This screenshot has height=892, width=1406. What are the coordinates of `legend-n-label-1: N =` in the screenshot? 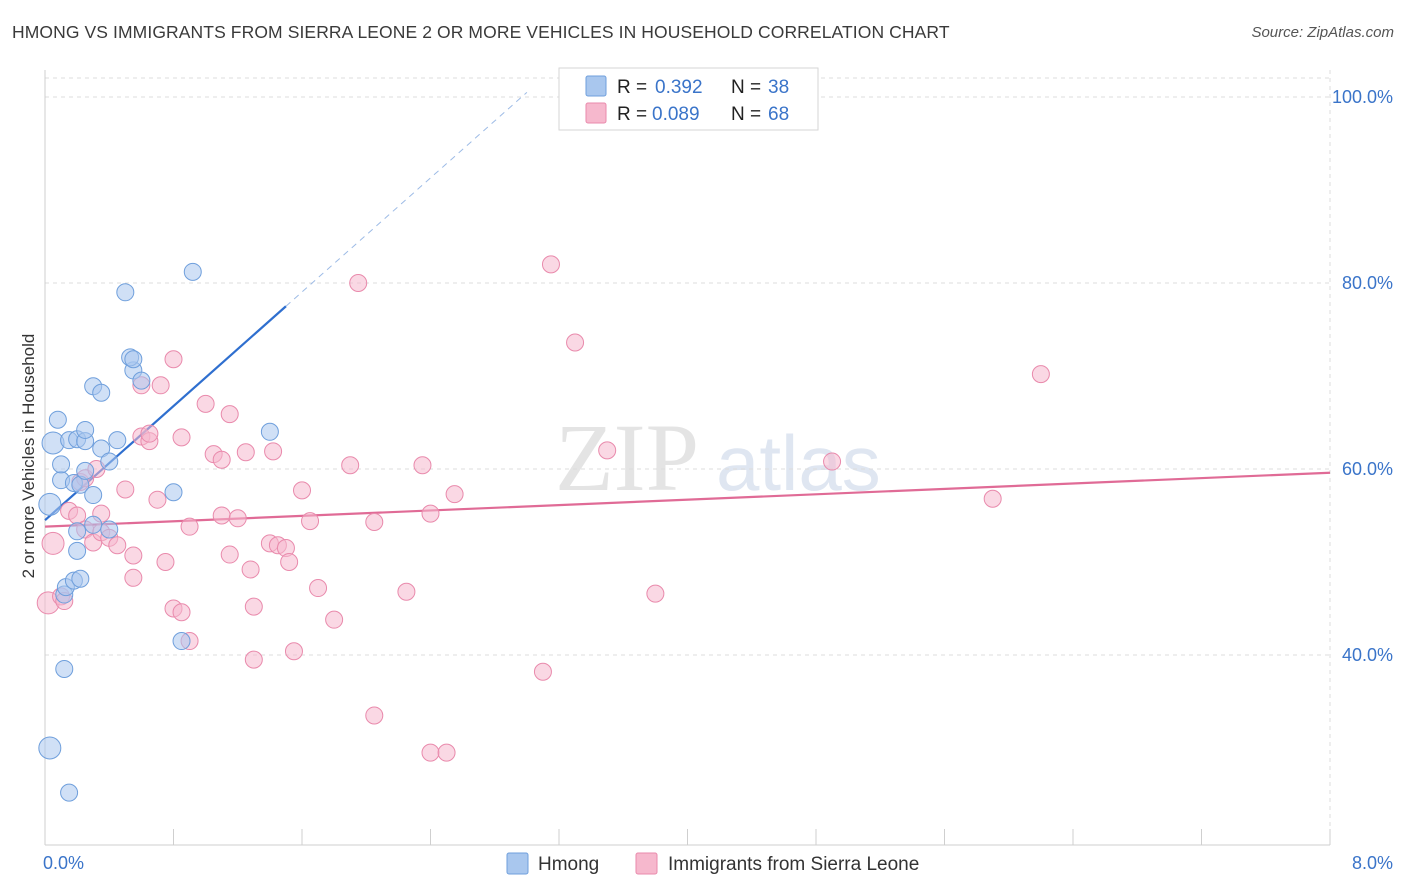 It's located at (746, 87).